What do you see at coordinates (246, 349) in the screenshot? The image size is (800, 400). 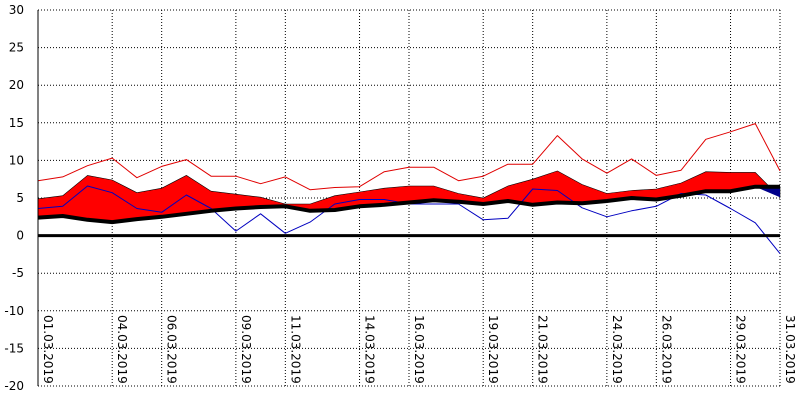 I see `x-tick-label: 09.03.2019` at bounding box center [246, 349].